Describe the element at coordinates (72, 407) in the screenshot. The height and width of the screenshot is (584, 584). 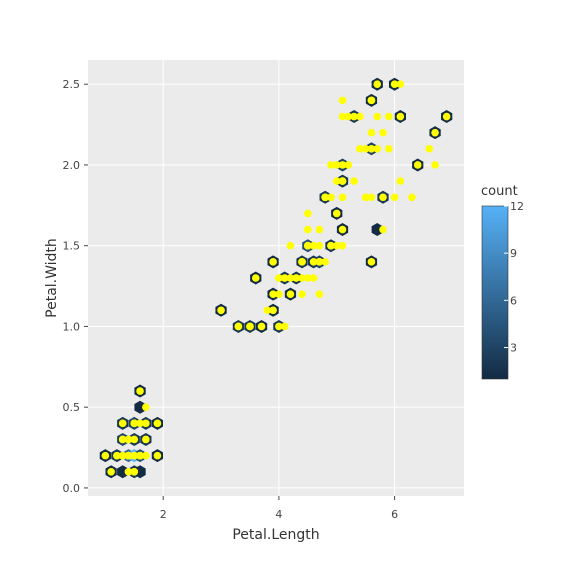
I see `y-tick-label: 0.5` at that location.